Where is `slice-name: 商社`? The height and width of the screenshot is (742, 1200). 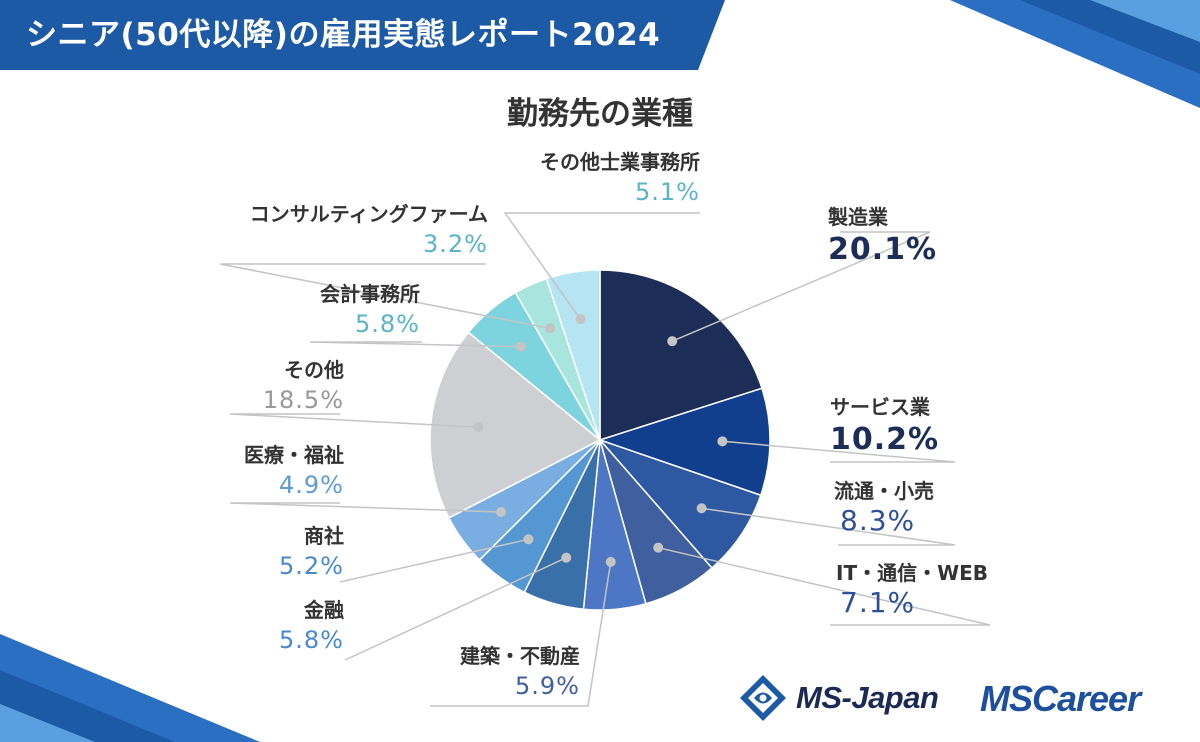
slice-name: 商社 is located at coordinates (324, 536).